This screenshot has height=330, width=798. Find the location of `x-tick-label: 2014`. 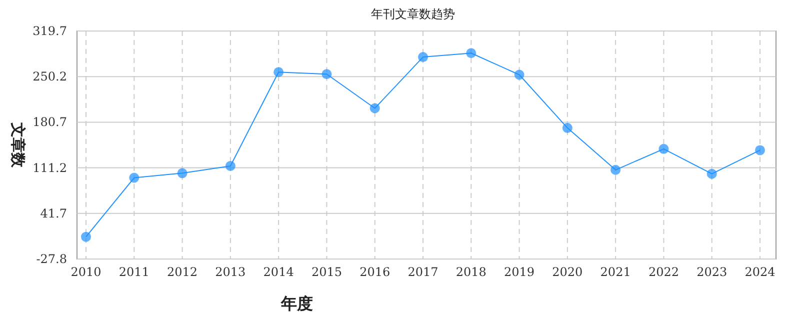

x-tick-label: 2014 is located at coordinates (278, 272).